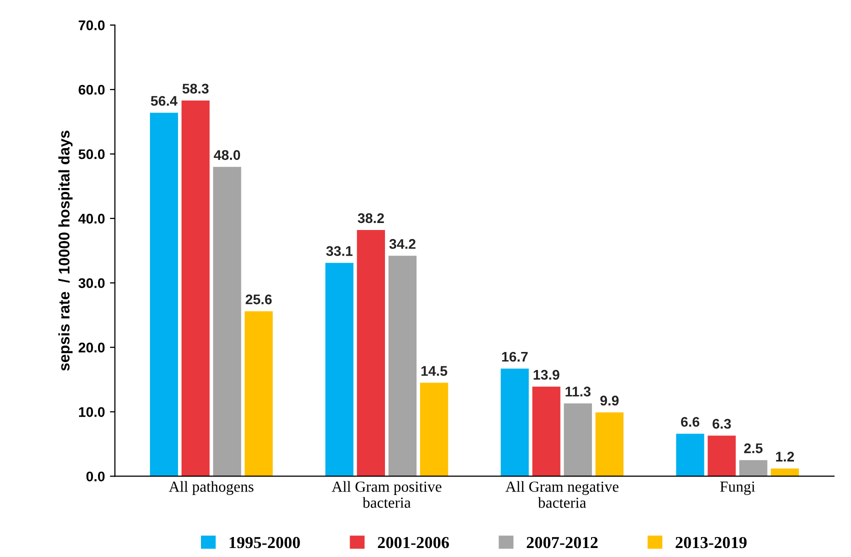  Describe the element at coordinates (547, 375) in the screenshot. I see `data-label: 13.9` at that location.